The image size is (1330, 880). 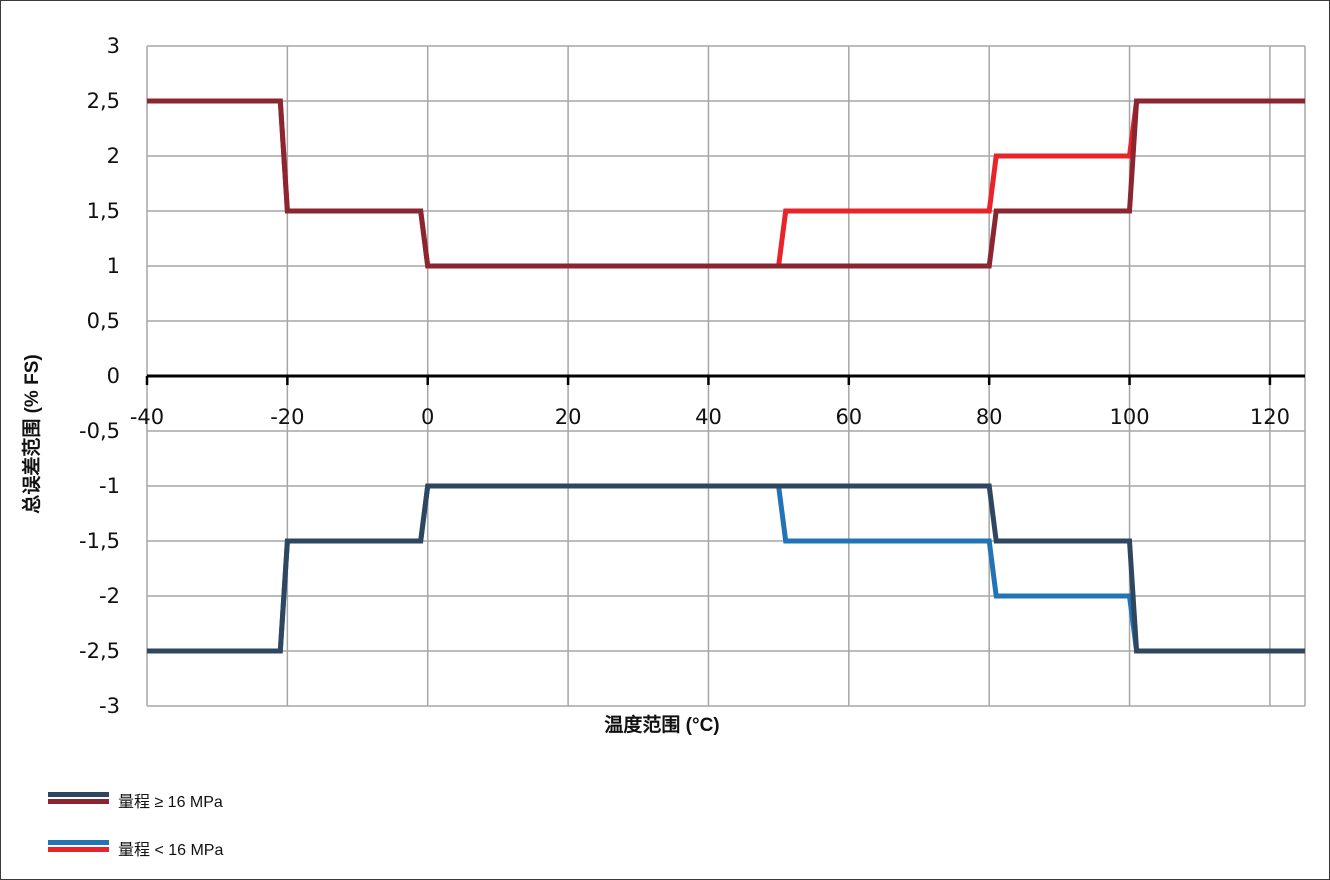 I want to click on y-tick-label: 2, so click(x=113, y=156).